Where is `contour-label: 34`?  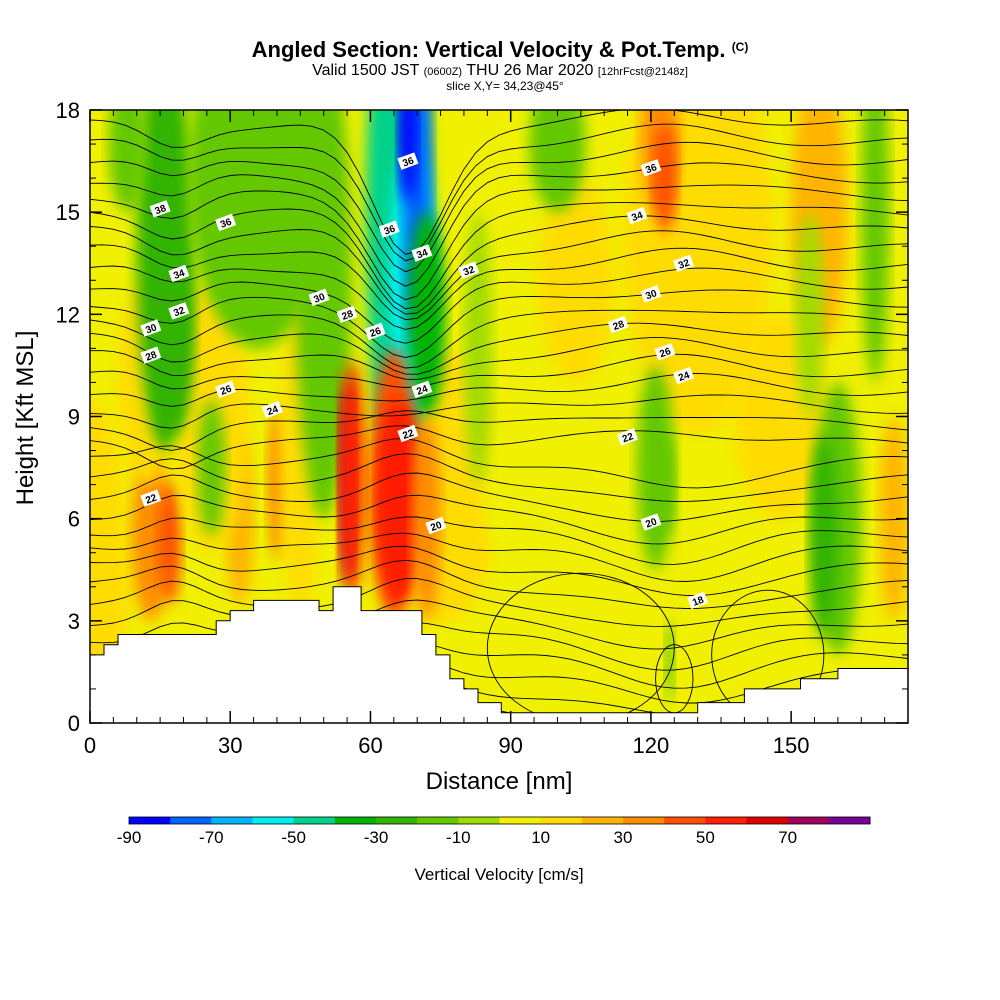 contour-label: 34 is located at coordinates (637, 215).